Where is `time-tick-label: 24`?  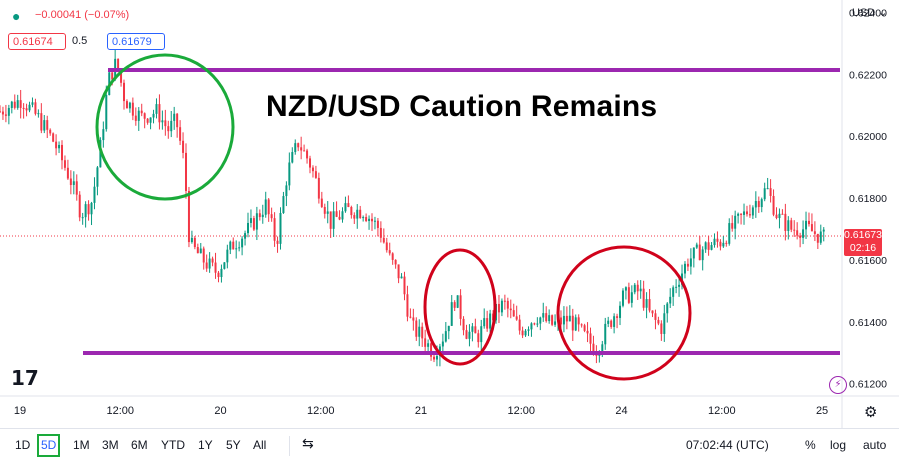 time-tick-label: 24 is located at coordinates (621, 411).